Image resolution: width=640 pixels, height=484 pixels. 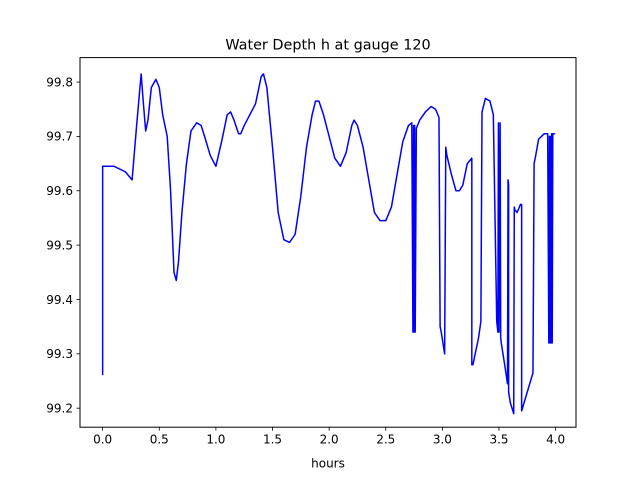 I want to click on y-axis: 99.2 99.3 99.4 99.5 99.6 99.7 99.8, so click(x=63, y=245).